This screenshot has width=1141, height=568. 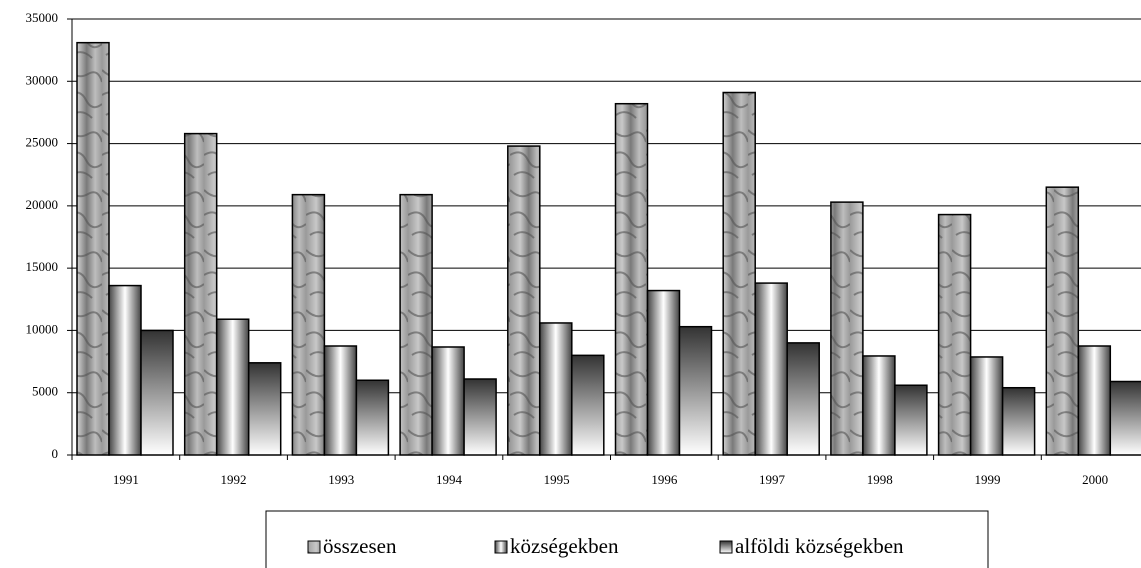 I want to click on x-tick-label: 1994, so click(x=449, y=479).